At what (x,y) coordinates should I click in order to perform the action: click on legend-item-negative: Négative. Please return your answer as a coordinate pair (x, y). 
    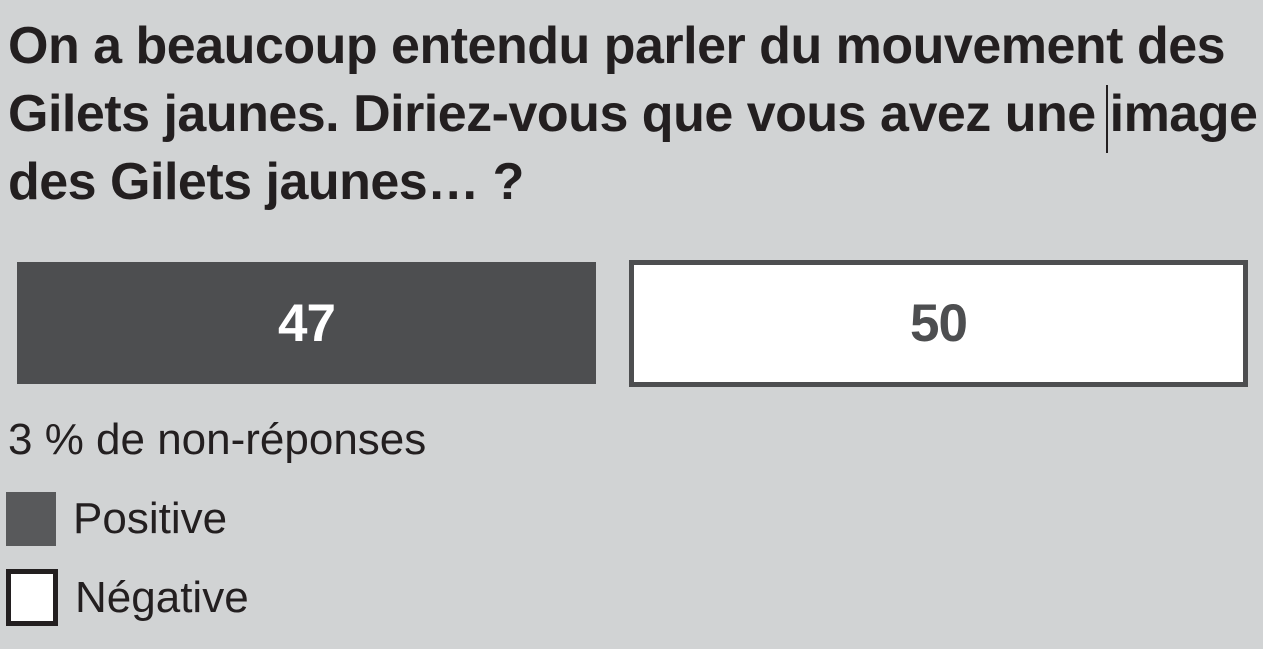
    Looking at the image, I should click on (127, 597).